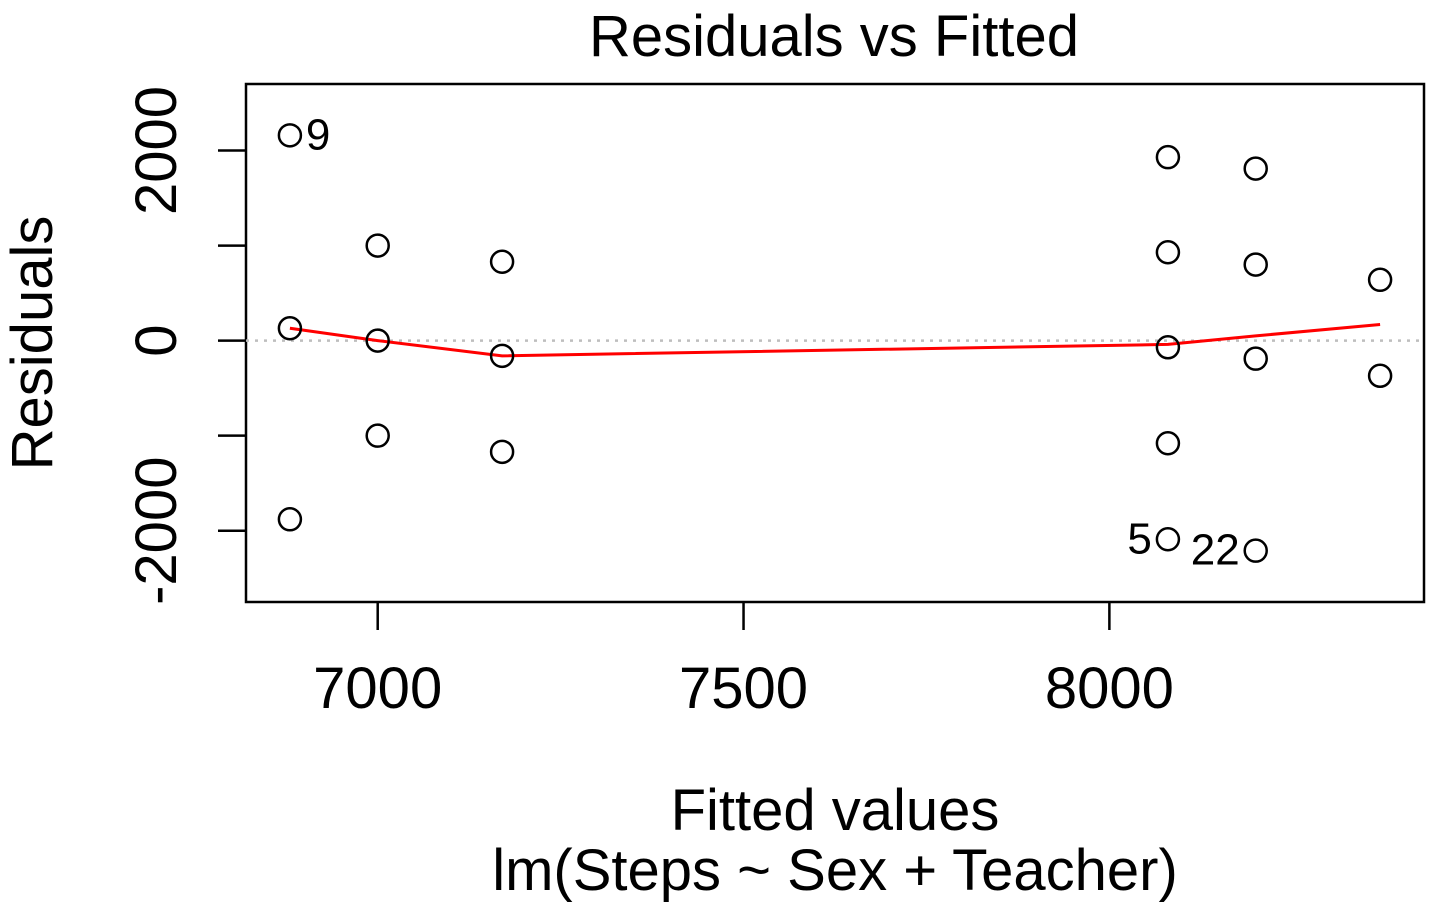 The width and height of the screenshot is (1438, 908). What do you see at coordinates (156, 531) in the screenshot?
I see `y-tick-label-0: -2000` at bounding box center [156, 531].